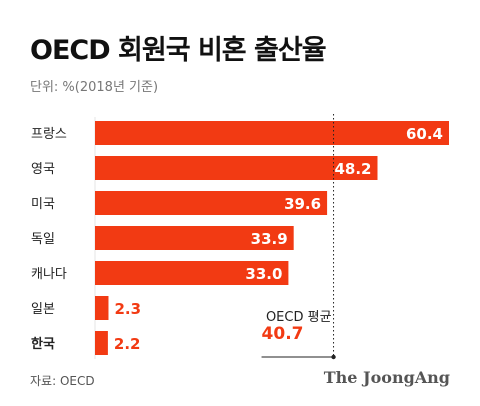 This screenshot has height=406, width=480. What do you see at coordinates (43, 344) in the screenshot?
I see `category-label: 한국` at bounding box center [43, 344].